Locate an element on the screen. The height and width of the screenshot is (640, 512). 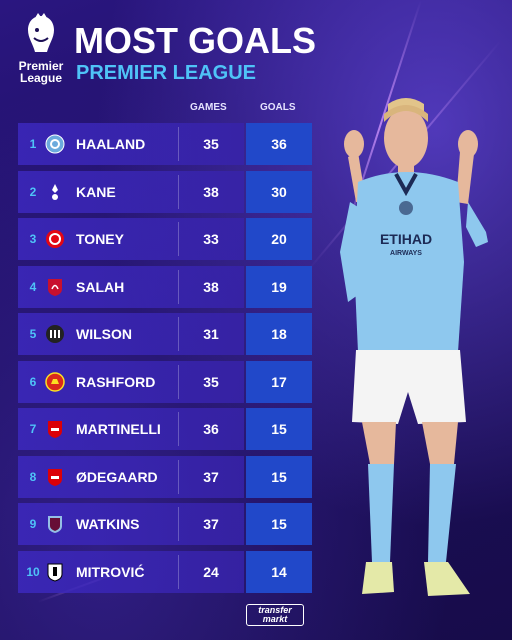
rank: 3 is located at coordinates (33, 239).